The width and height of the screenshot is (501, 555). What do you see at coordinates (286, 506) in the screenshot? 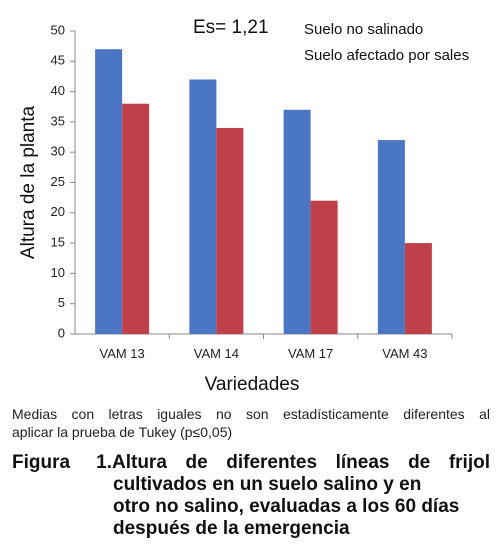
I see `caption-line-3: otro no salino, evaluadas a los 60 días` at bounding box center [286, 506].